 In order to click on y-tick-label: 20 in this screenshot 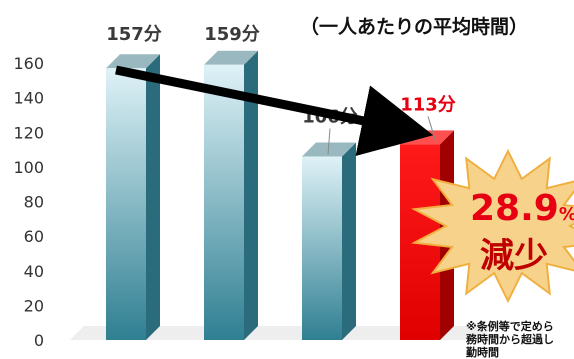, I will do `click(34, 305)`.